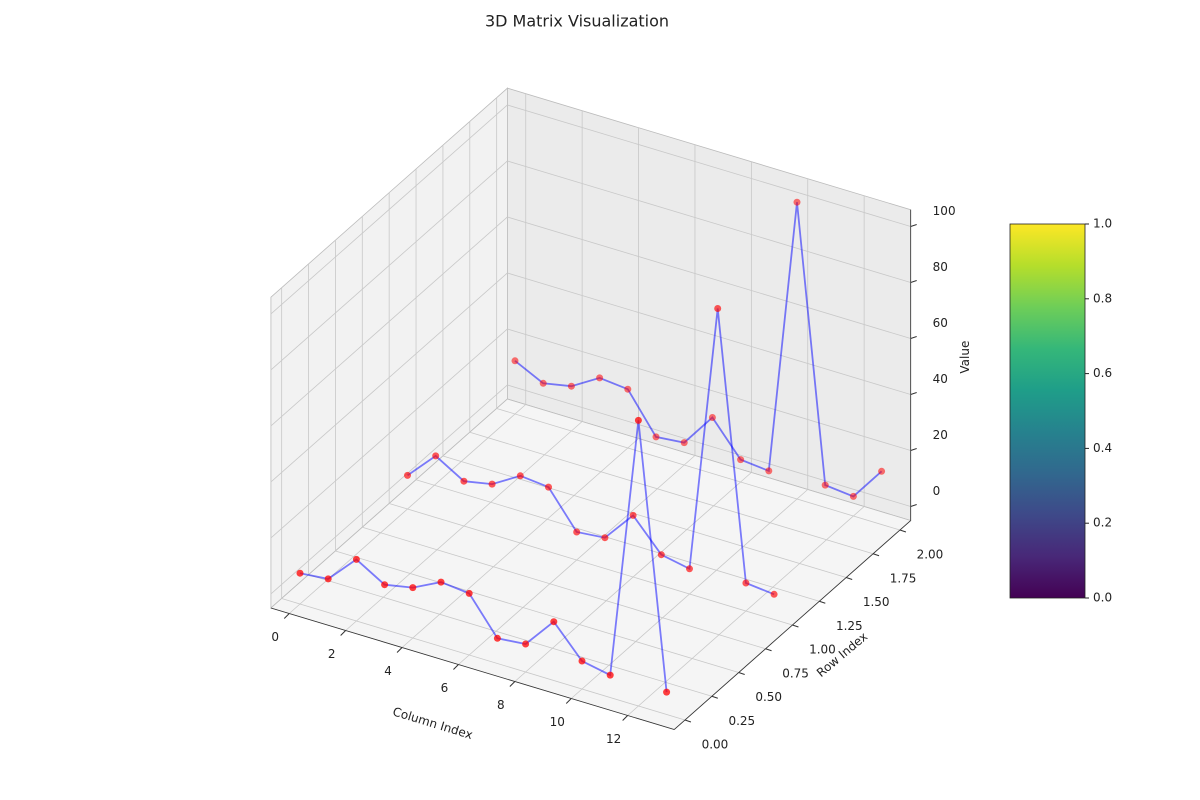 The height and width of the screenshot is (800, 1200). I want to click on y-tick-label: 0.50, so click(768, 697).